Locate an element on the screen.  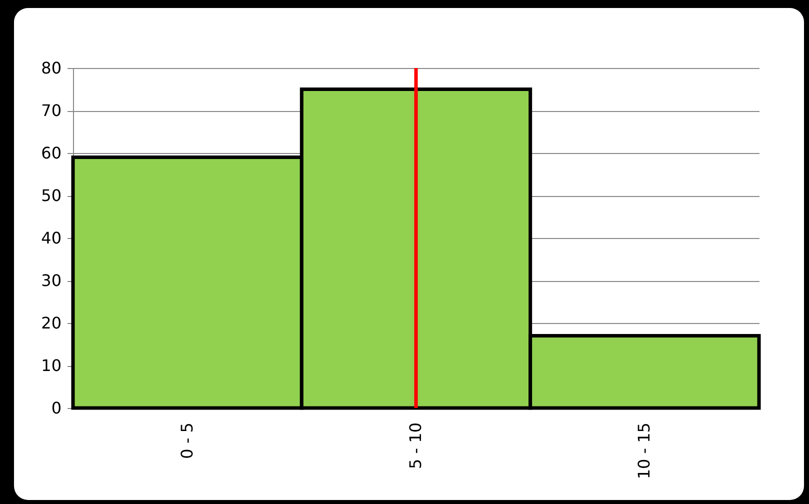
y-tick-label: 50 is located at coordinates (51, 195).